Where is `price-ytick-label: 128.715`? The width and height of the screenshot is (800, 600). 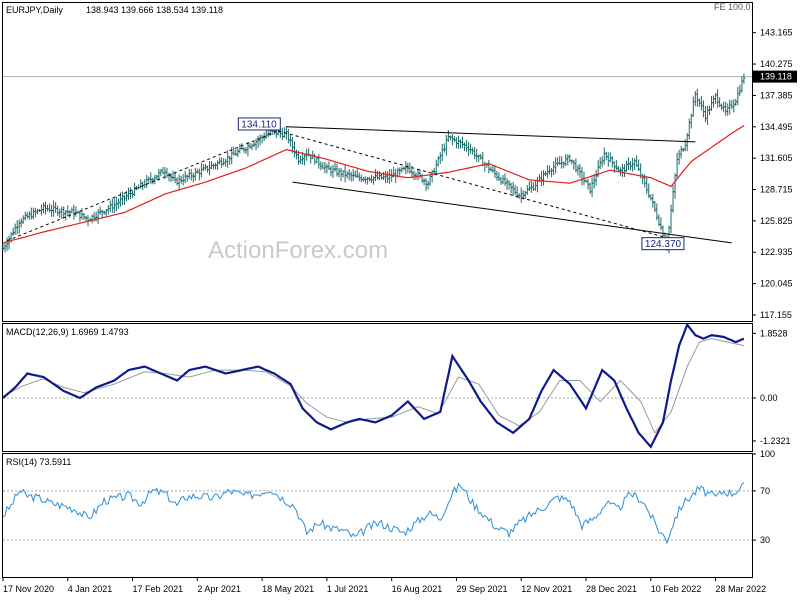 price-ytick-label: 128.715 is located at coordinates (776, 190).